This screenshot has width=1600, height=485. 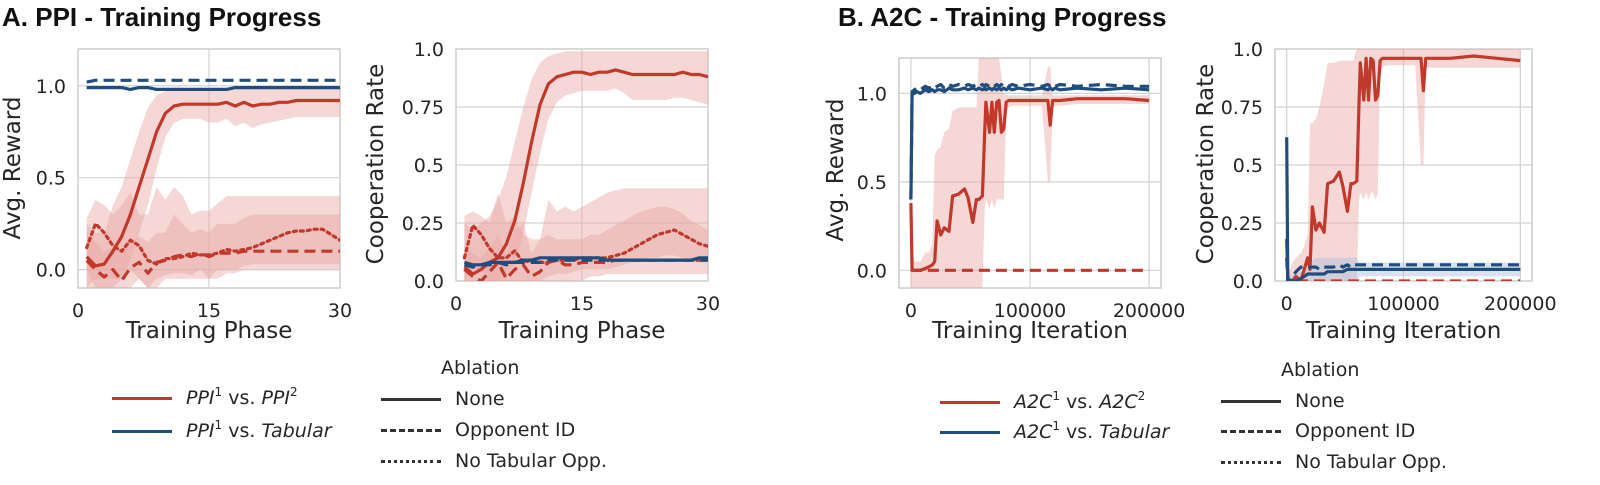 What do you see at coordinates (1002, 17) in the screenshot?
I see `panel-b-title: B. A2C - Training Progress` at bounding box center [1002, 17].